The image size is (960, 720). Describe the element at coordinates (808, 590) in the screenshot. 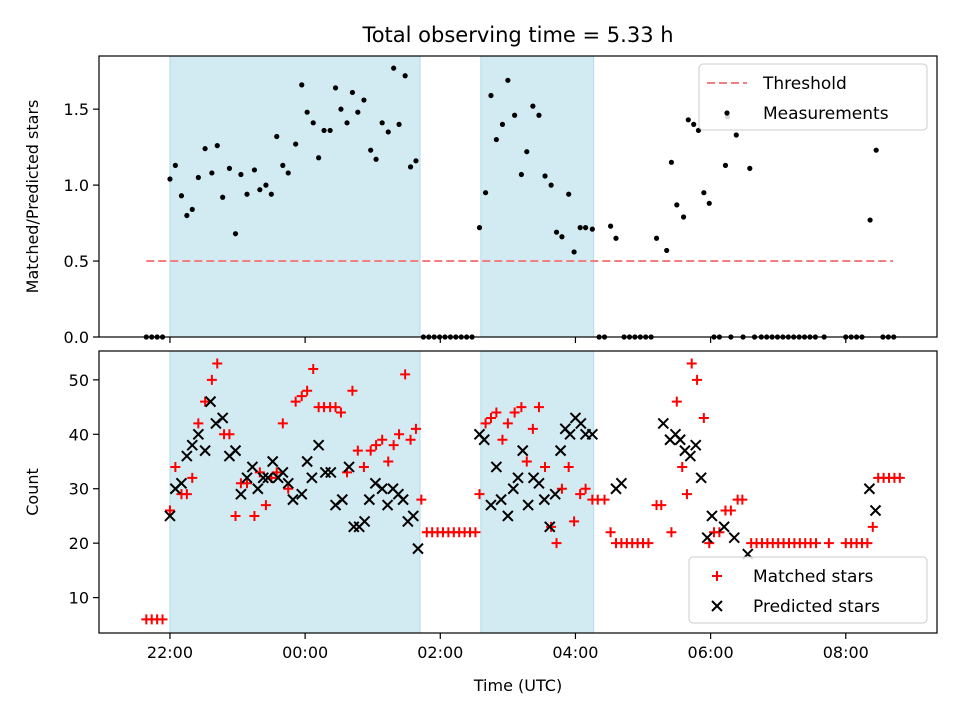

I see `legend: Matched stars Predicted stars` at that location.